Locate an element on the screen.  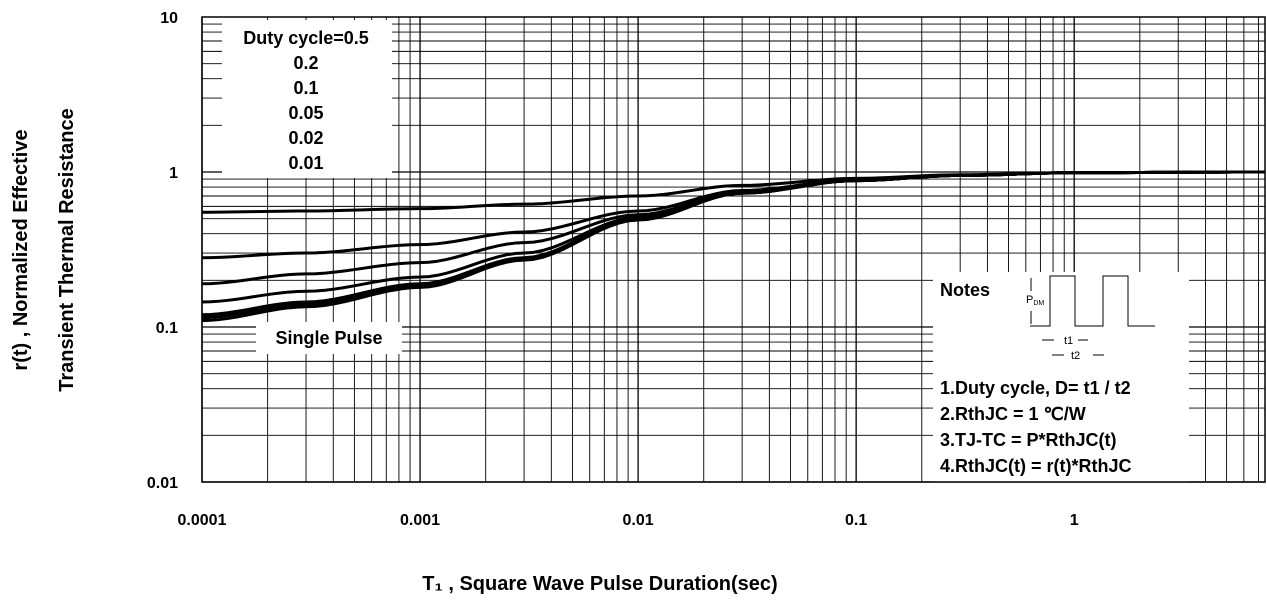
x-tick-label: 0.001 is located at coordinates (420, 520).